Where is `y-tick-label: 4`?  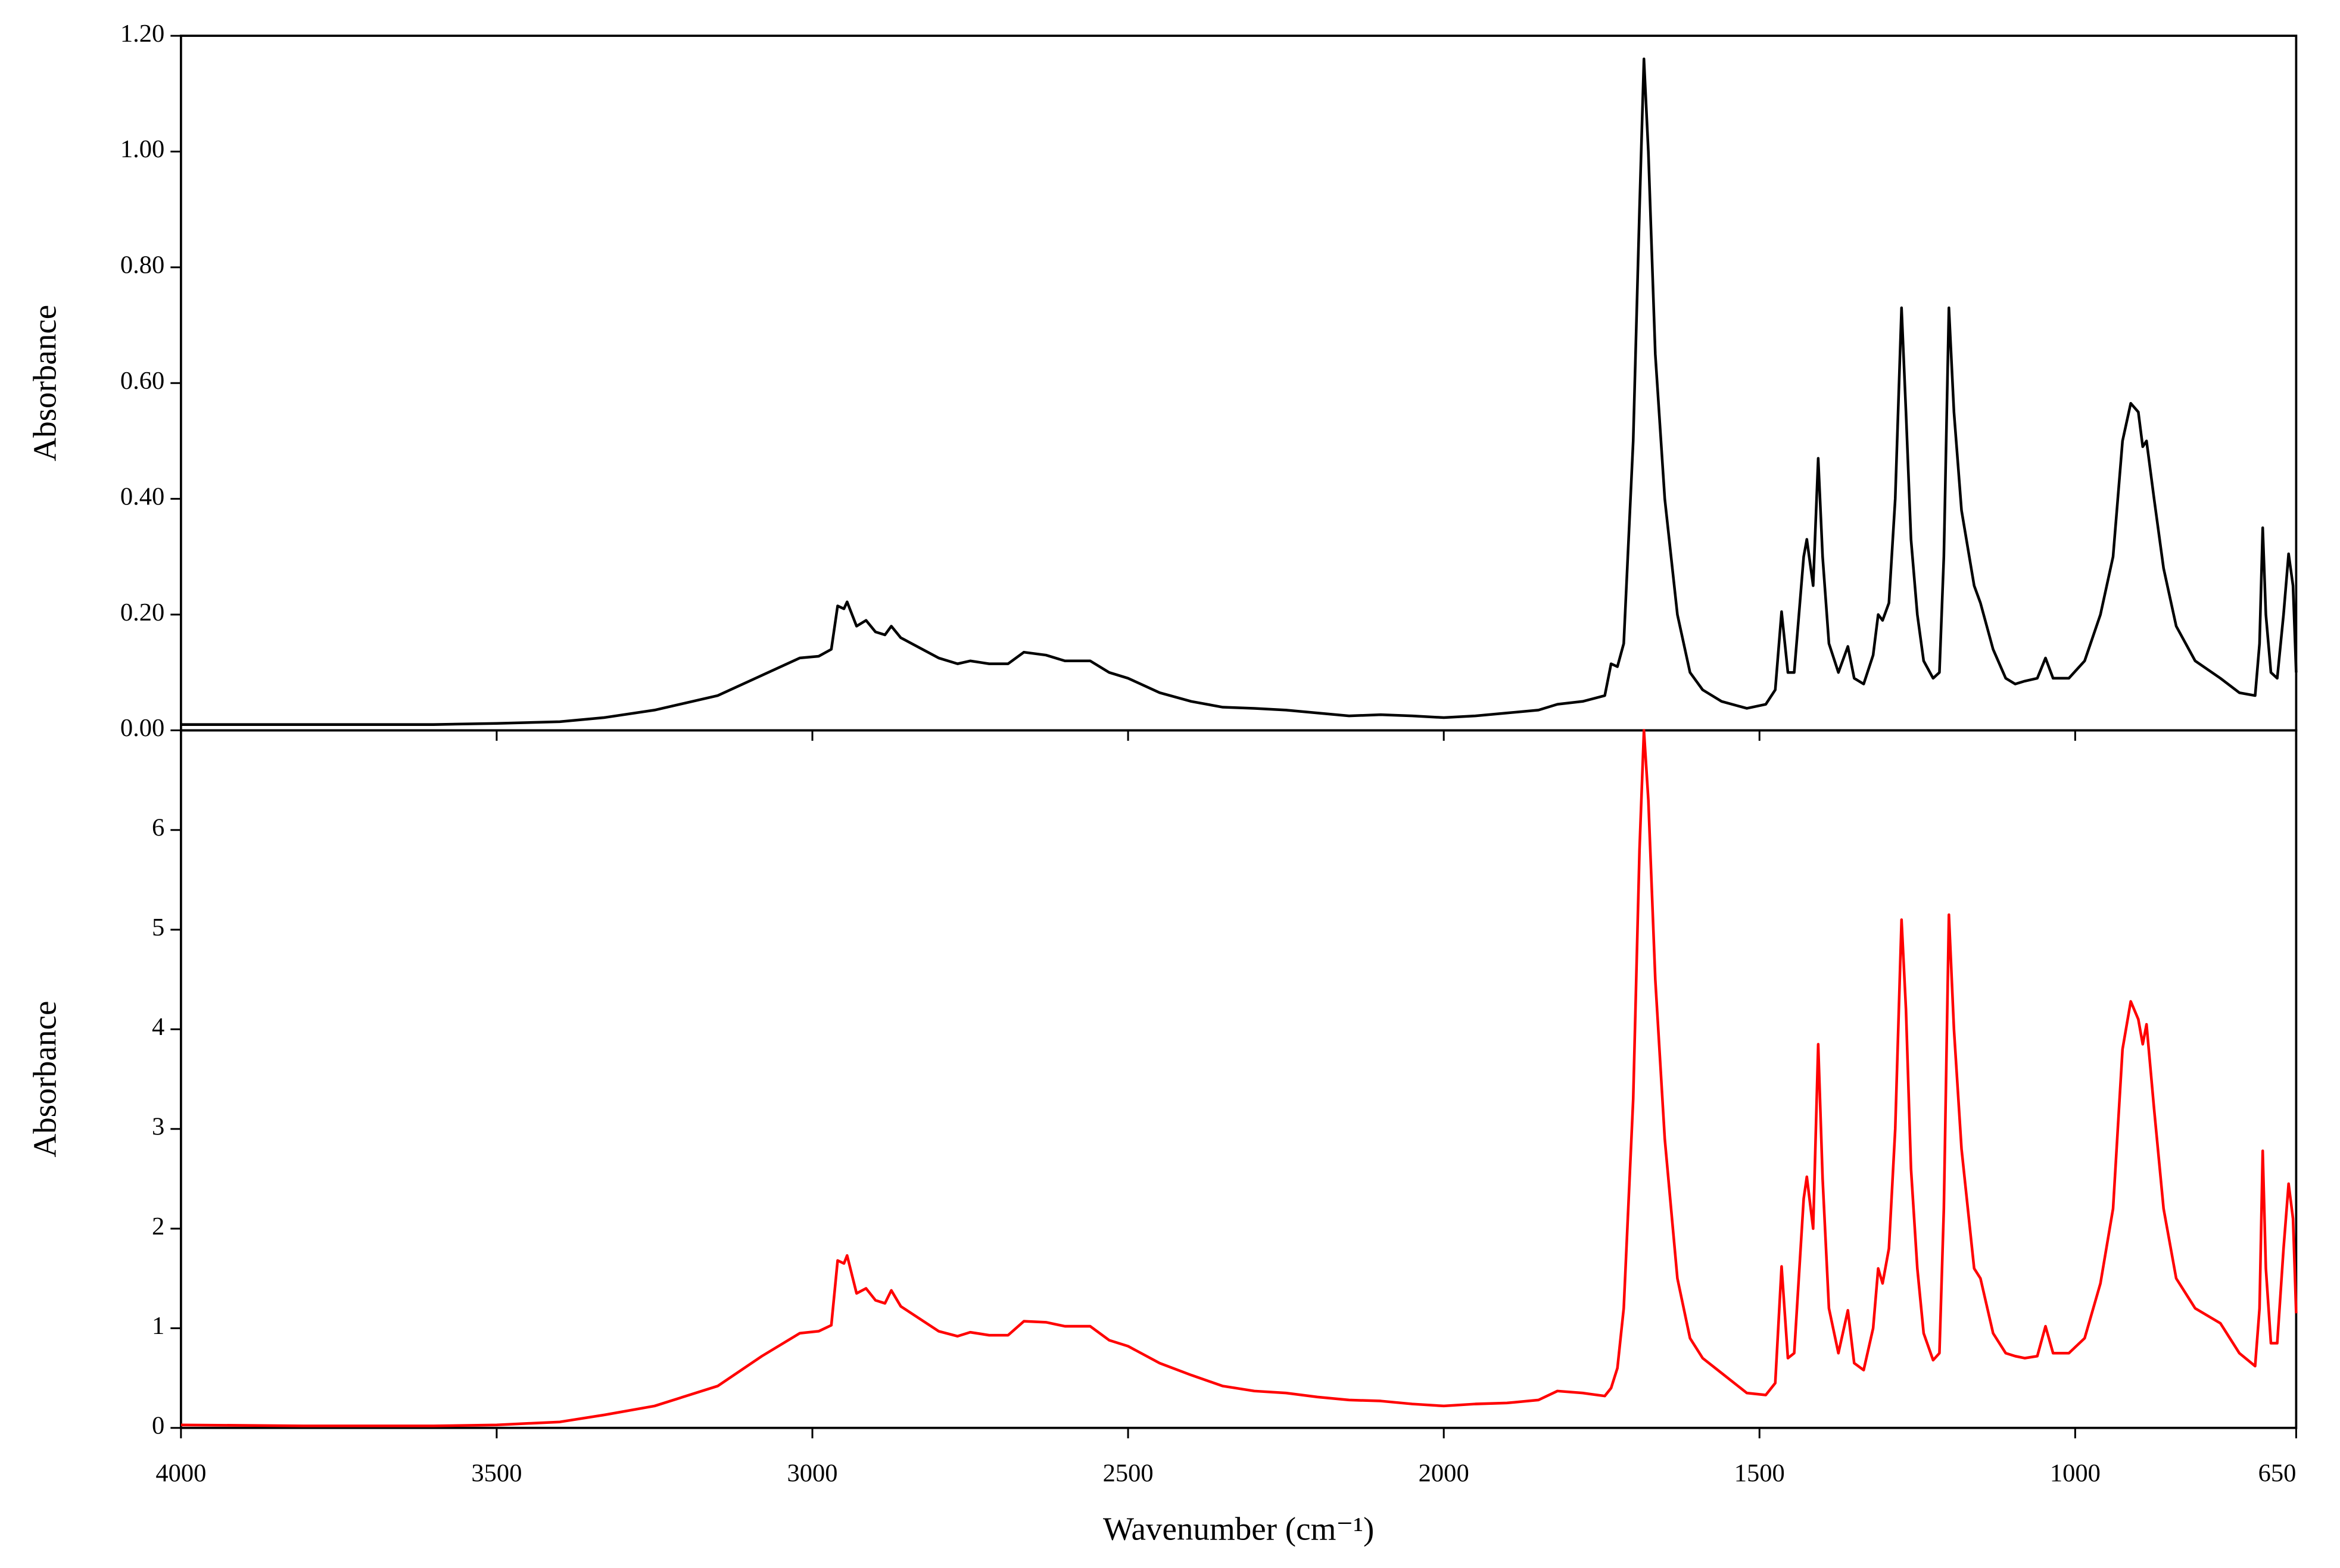 y-tick-label: 4 is located at coordinates (158, 1027).